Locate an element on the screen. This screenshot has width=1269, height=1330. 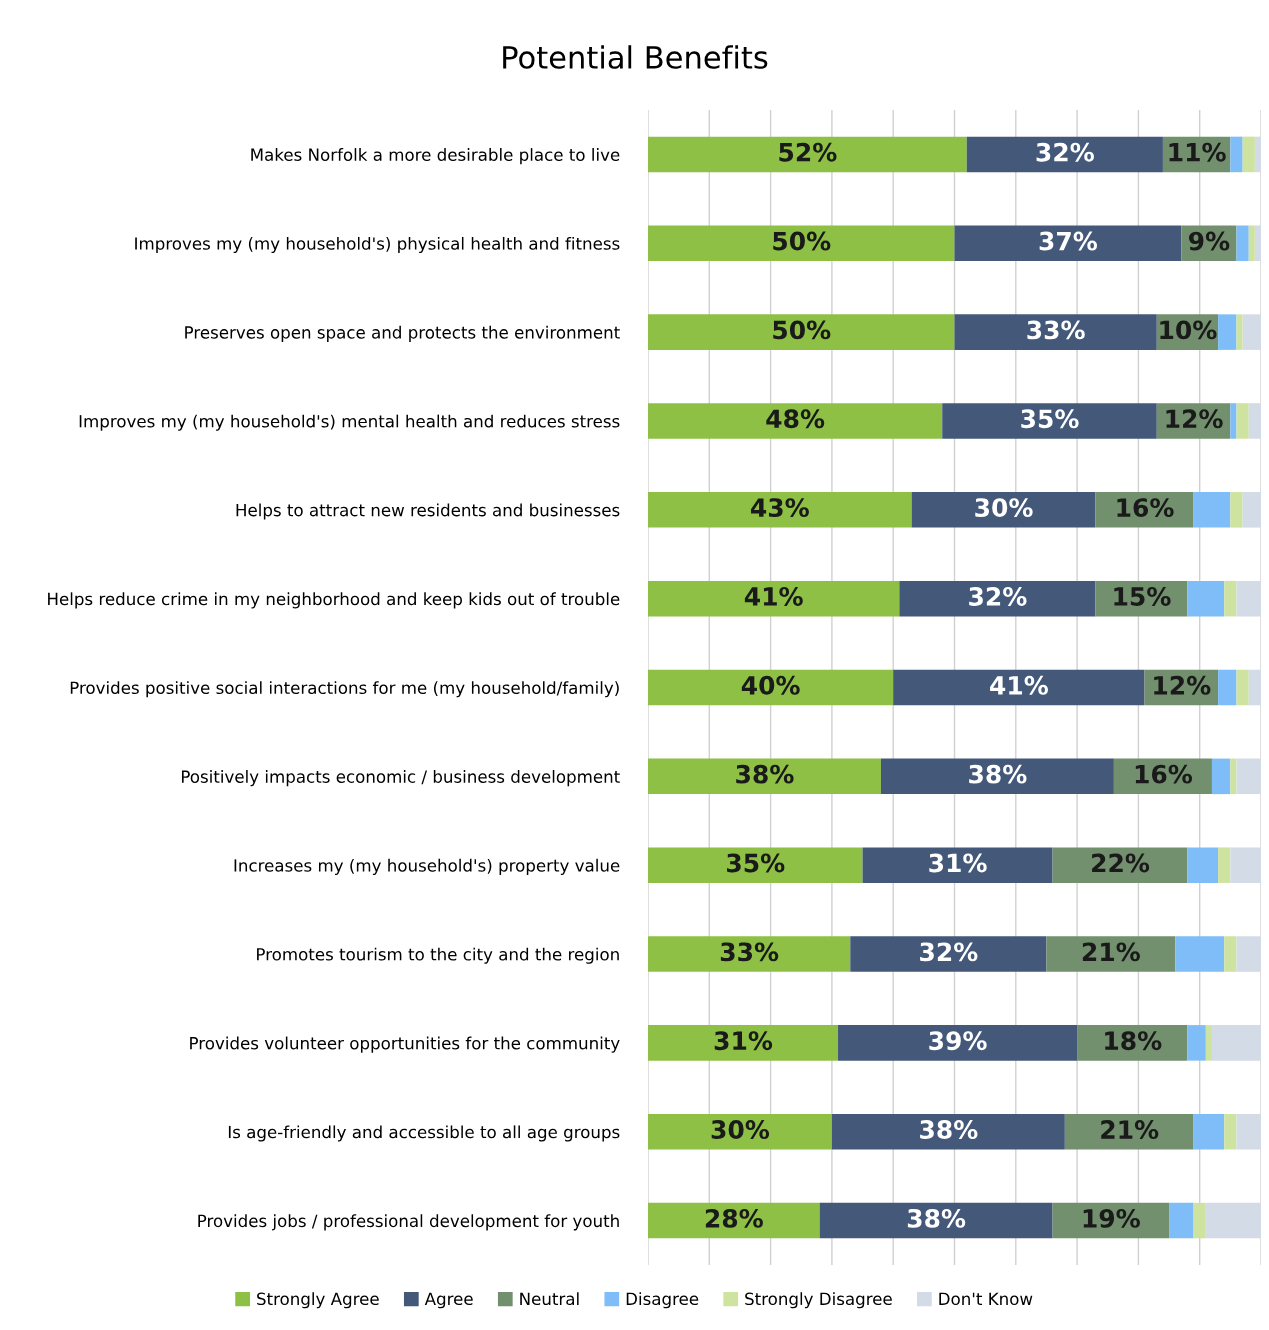
data-label: 43% is located at coordinates (780, 508).